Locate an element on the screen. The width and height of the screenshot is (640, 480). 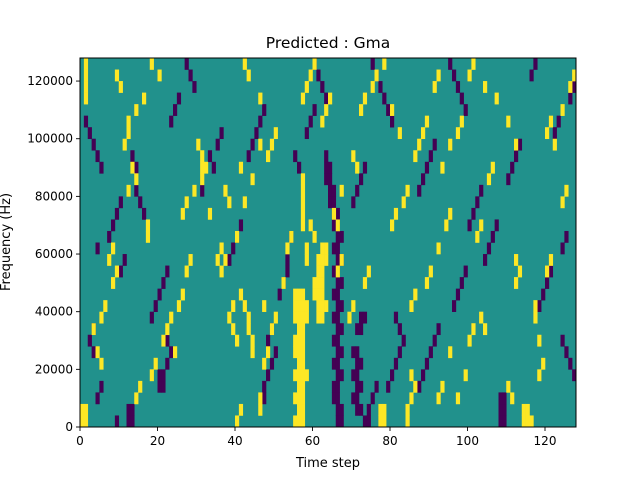
x-tick-label: 80 is located at coordinates (389, 441).